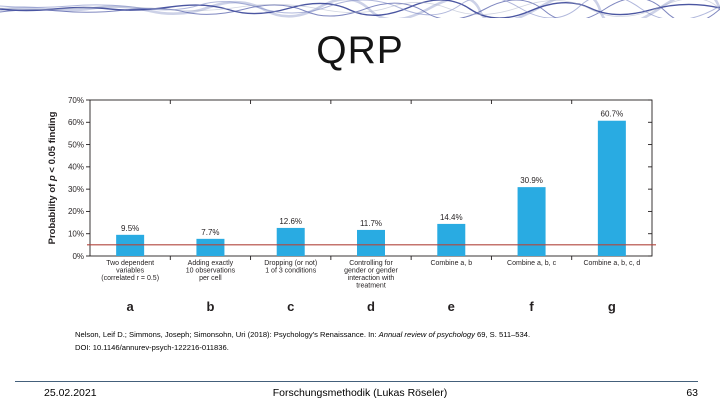 This screenshot has width=720, height=405. What do you see at coordinates (210, 306) in the screenshot?
I see `category-letter: b` at bounding box center [210, 306].